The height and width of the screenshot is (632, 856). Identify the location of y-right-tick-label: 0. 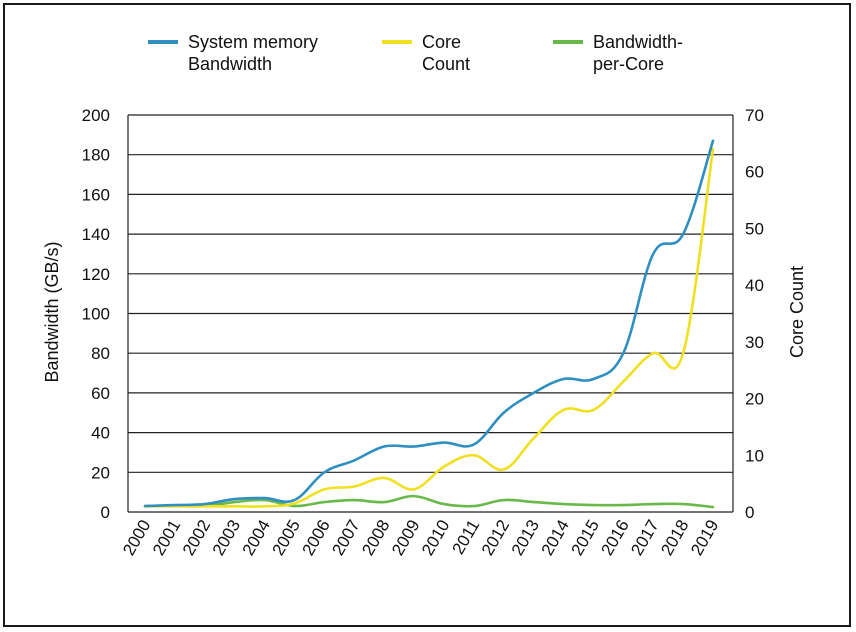
(749, 512).